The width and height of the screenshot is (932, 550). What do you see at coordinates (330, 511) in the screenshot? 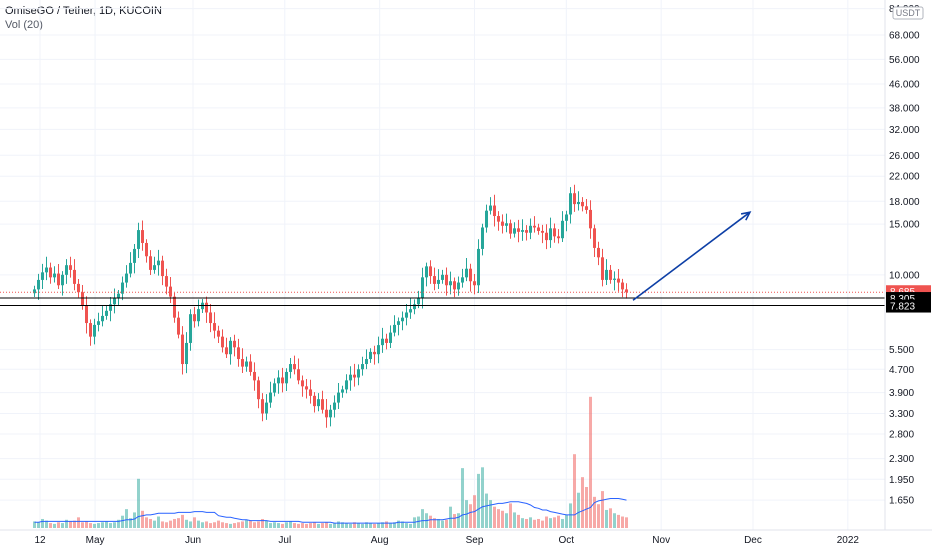
I see `volume-ma-line` at bounding box center [330, 511].